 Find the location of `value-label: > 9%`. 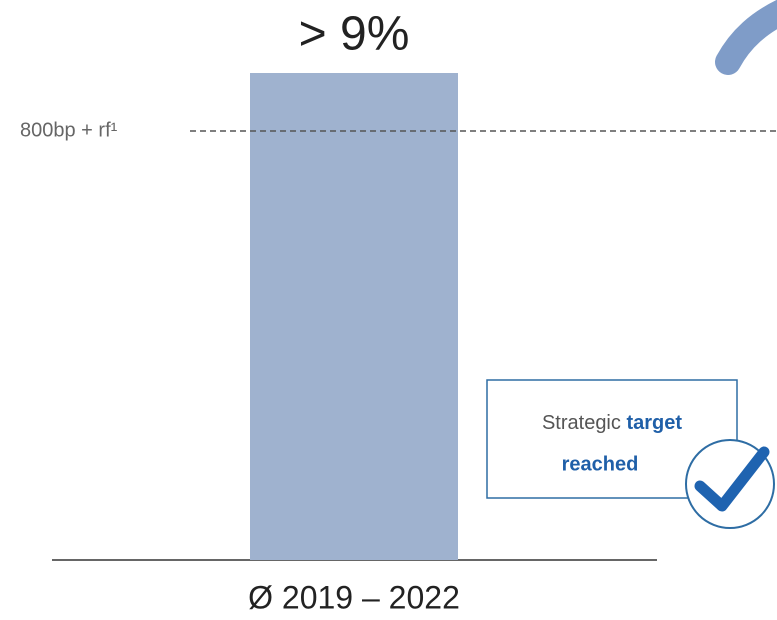

value-label: > 9% is located at coordinates (354, 34).